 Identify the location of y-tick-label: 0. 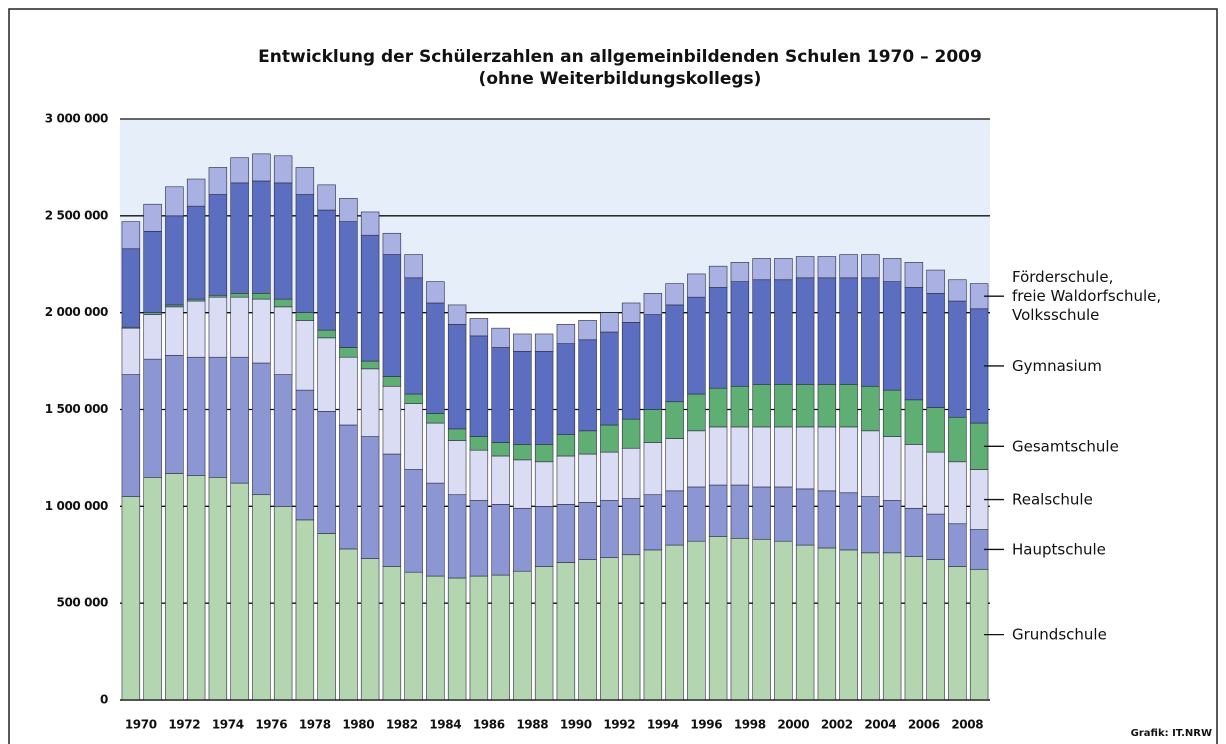
(104, 700).